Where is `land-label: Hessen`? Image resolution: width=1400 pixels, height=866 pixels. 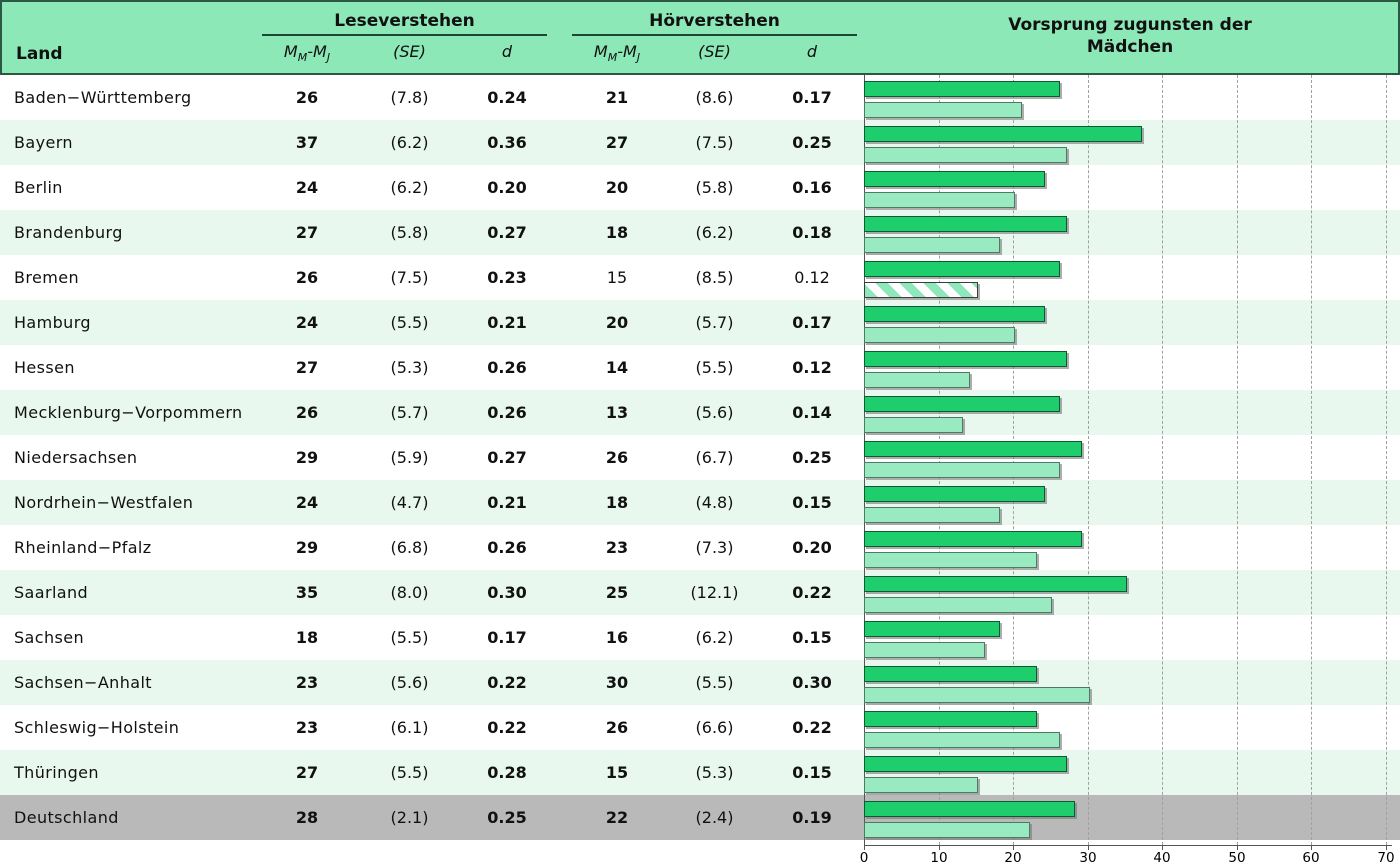
land-label: Hessen is located at coordinates (44, 367).